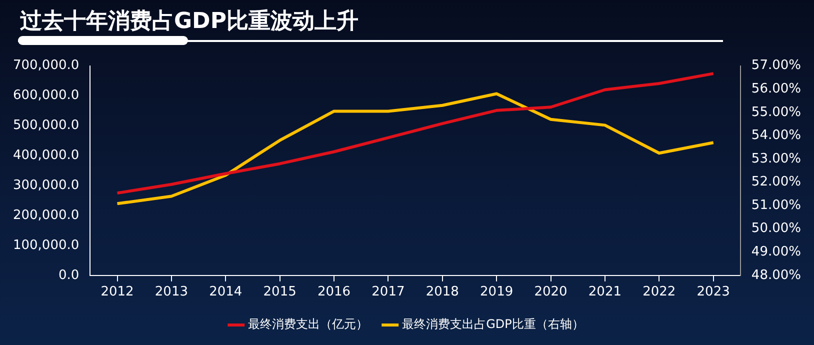 Image resolution: width=814 pixels, height=345 pixels. I want to click on x-tick-label: 2017, so click(388, 292).